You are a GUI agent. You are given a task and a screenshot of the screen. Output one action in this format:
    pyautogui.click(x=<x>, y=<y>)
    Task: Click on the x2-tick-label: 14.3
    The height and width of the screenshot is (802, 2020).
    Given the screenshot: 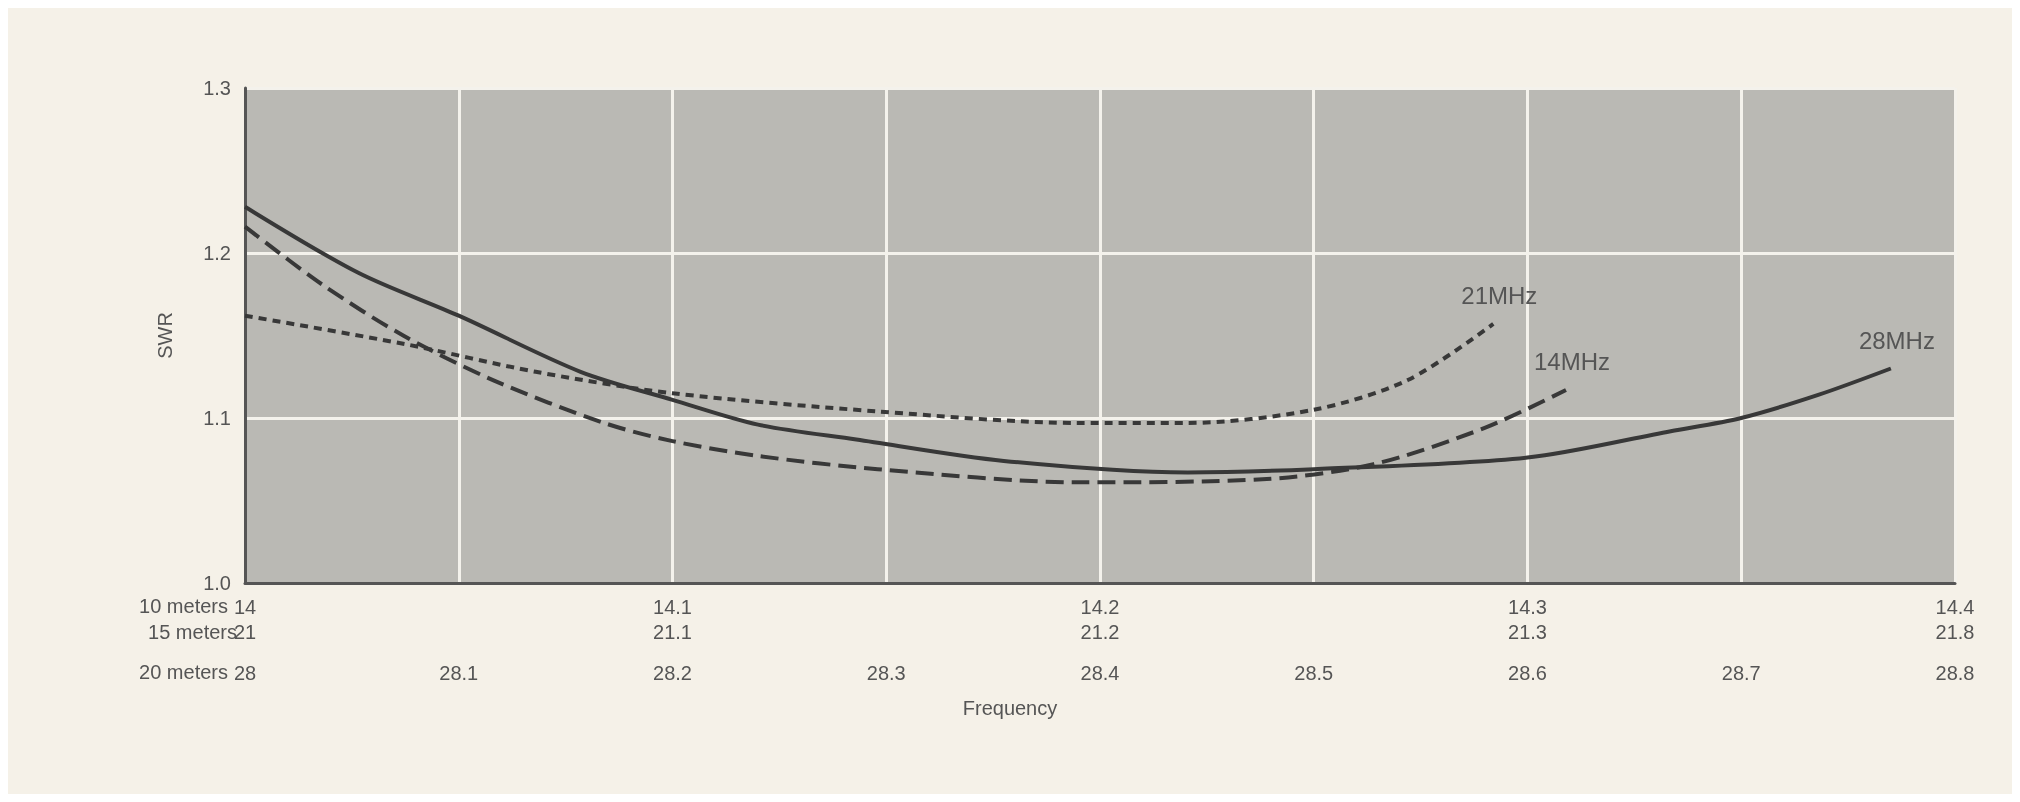 What is the action you would take?
    pyautogui.click(x=1527, y=607)
    